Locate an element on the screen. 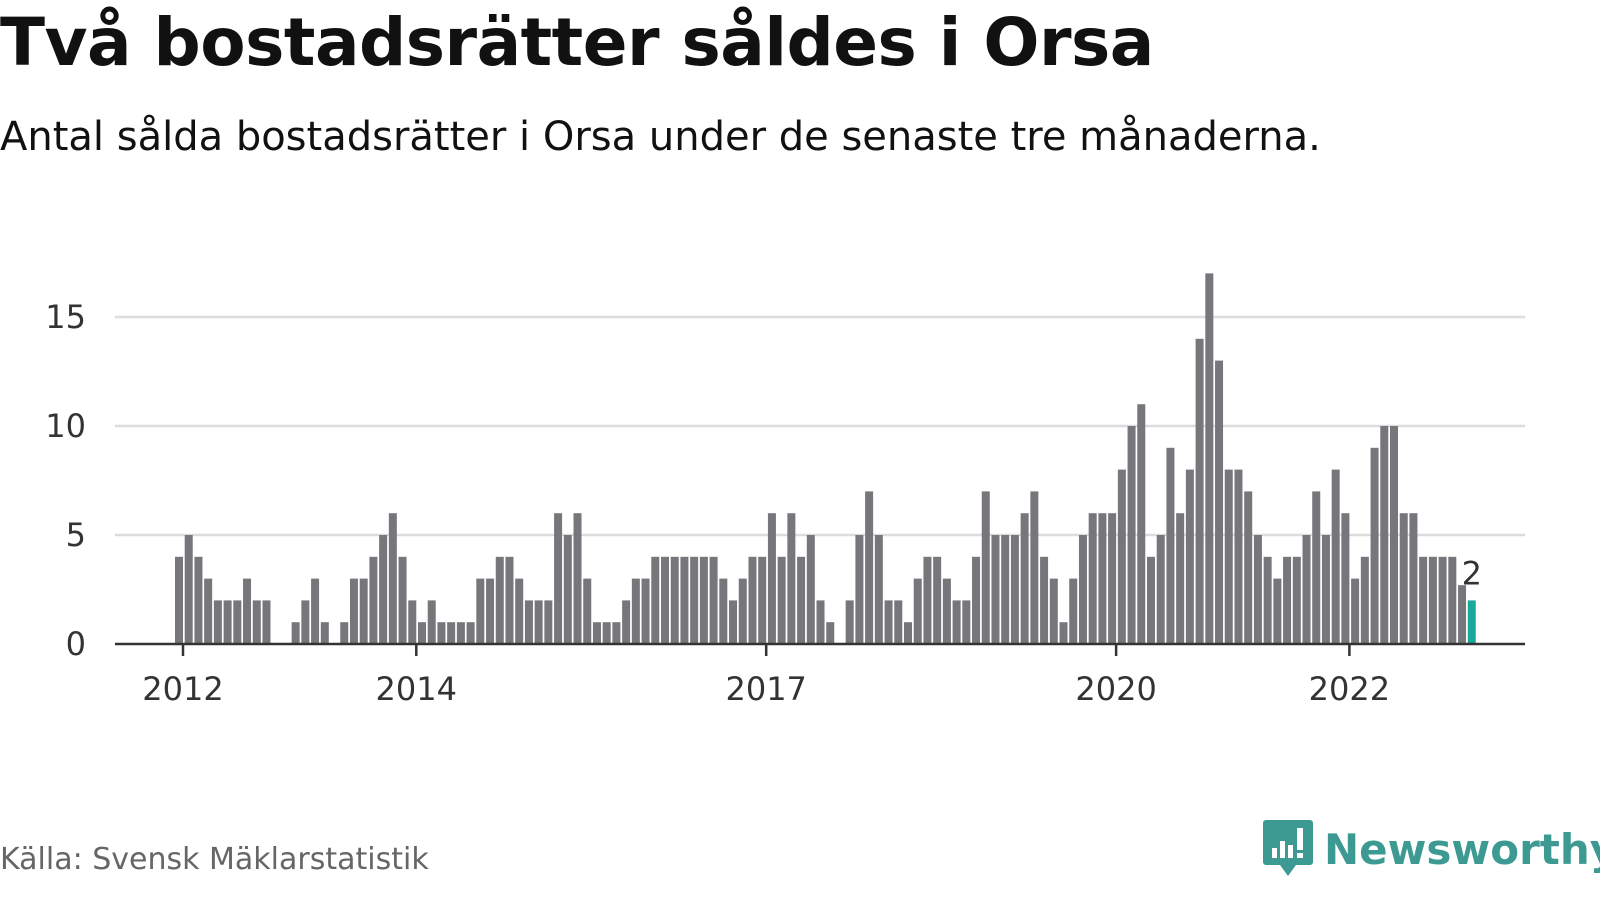 Image resolution: width=1600 pixels, height=900 pixels. y-tick-label: 5 is located at coordinates (76, 535).